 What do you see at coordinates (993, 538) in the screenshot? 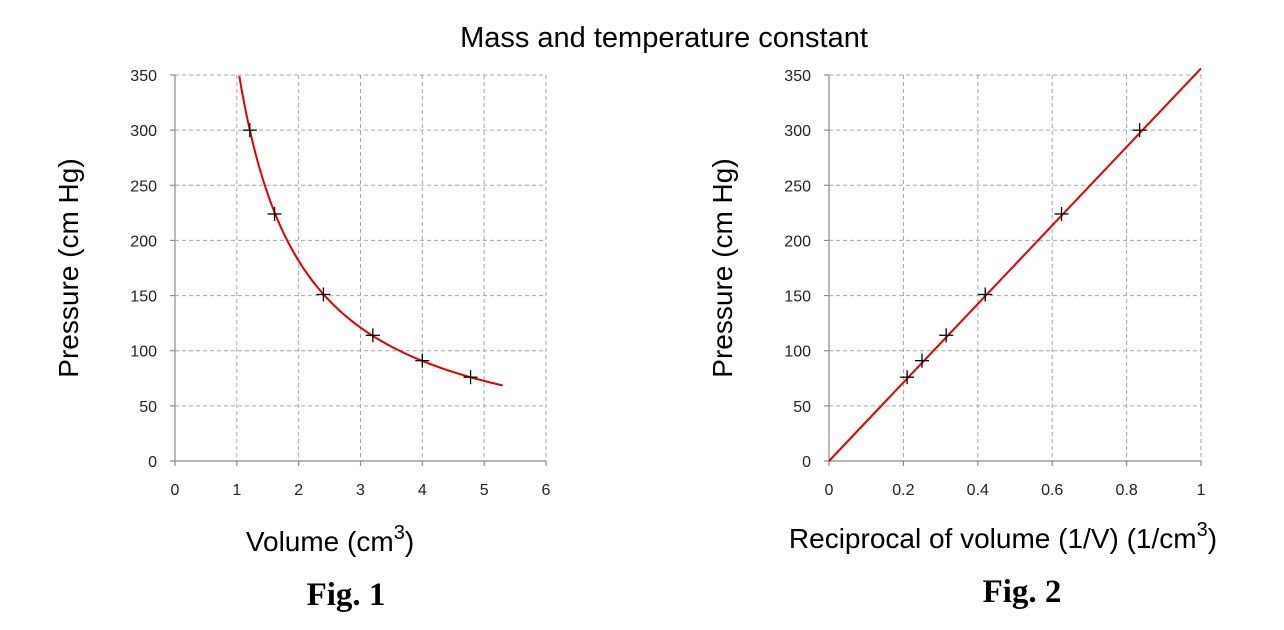
I see `x-axis-title-main: Reciprocal of volume (1/V) (1/cm` at bounding box center [993, 538].